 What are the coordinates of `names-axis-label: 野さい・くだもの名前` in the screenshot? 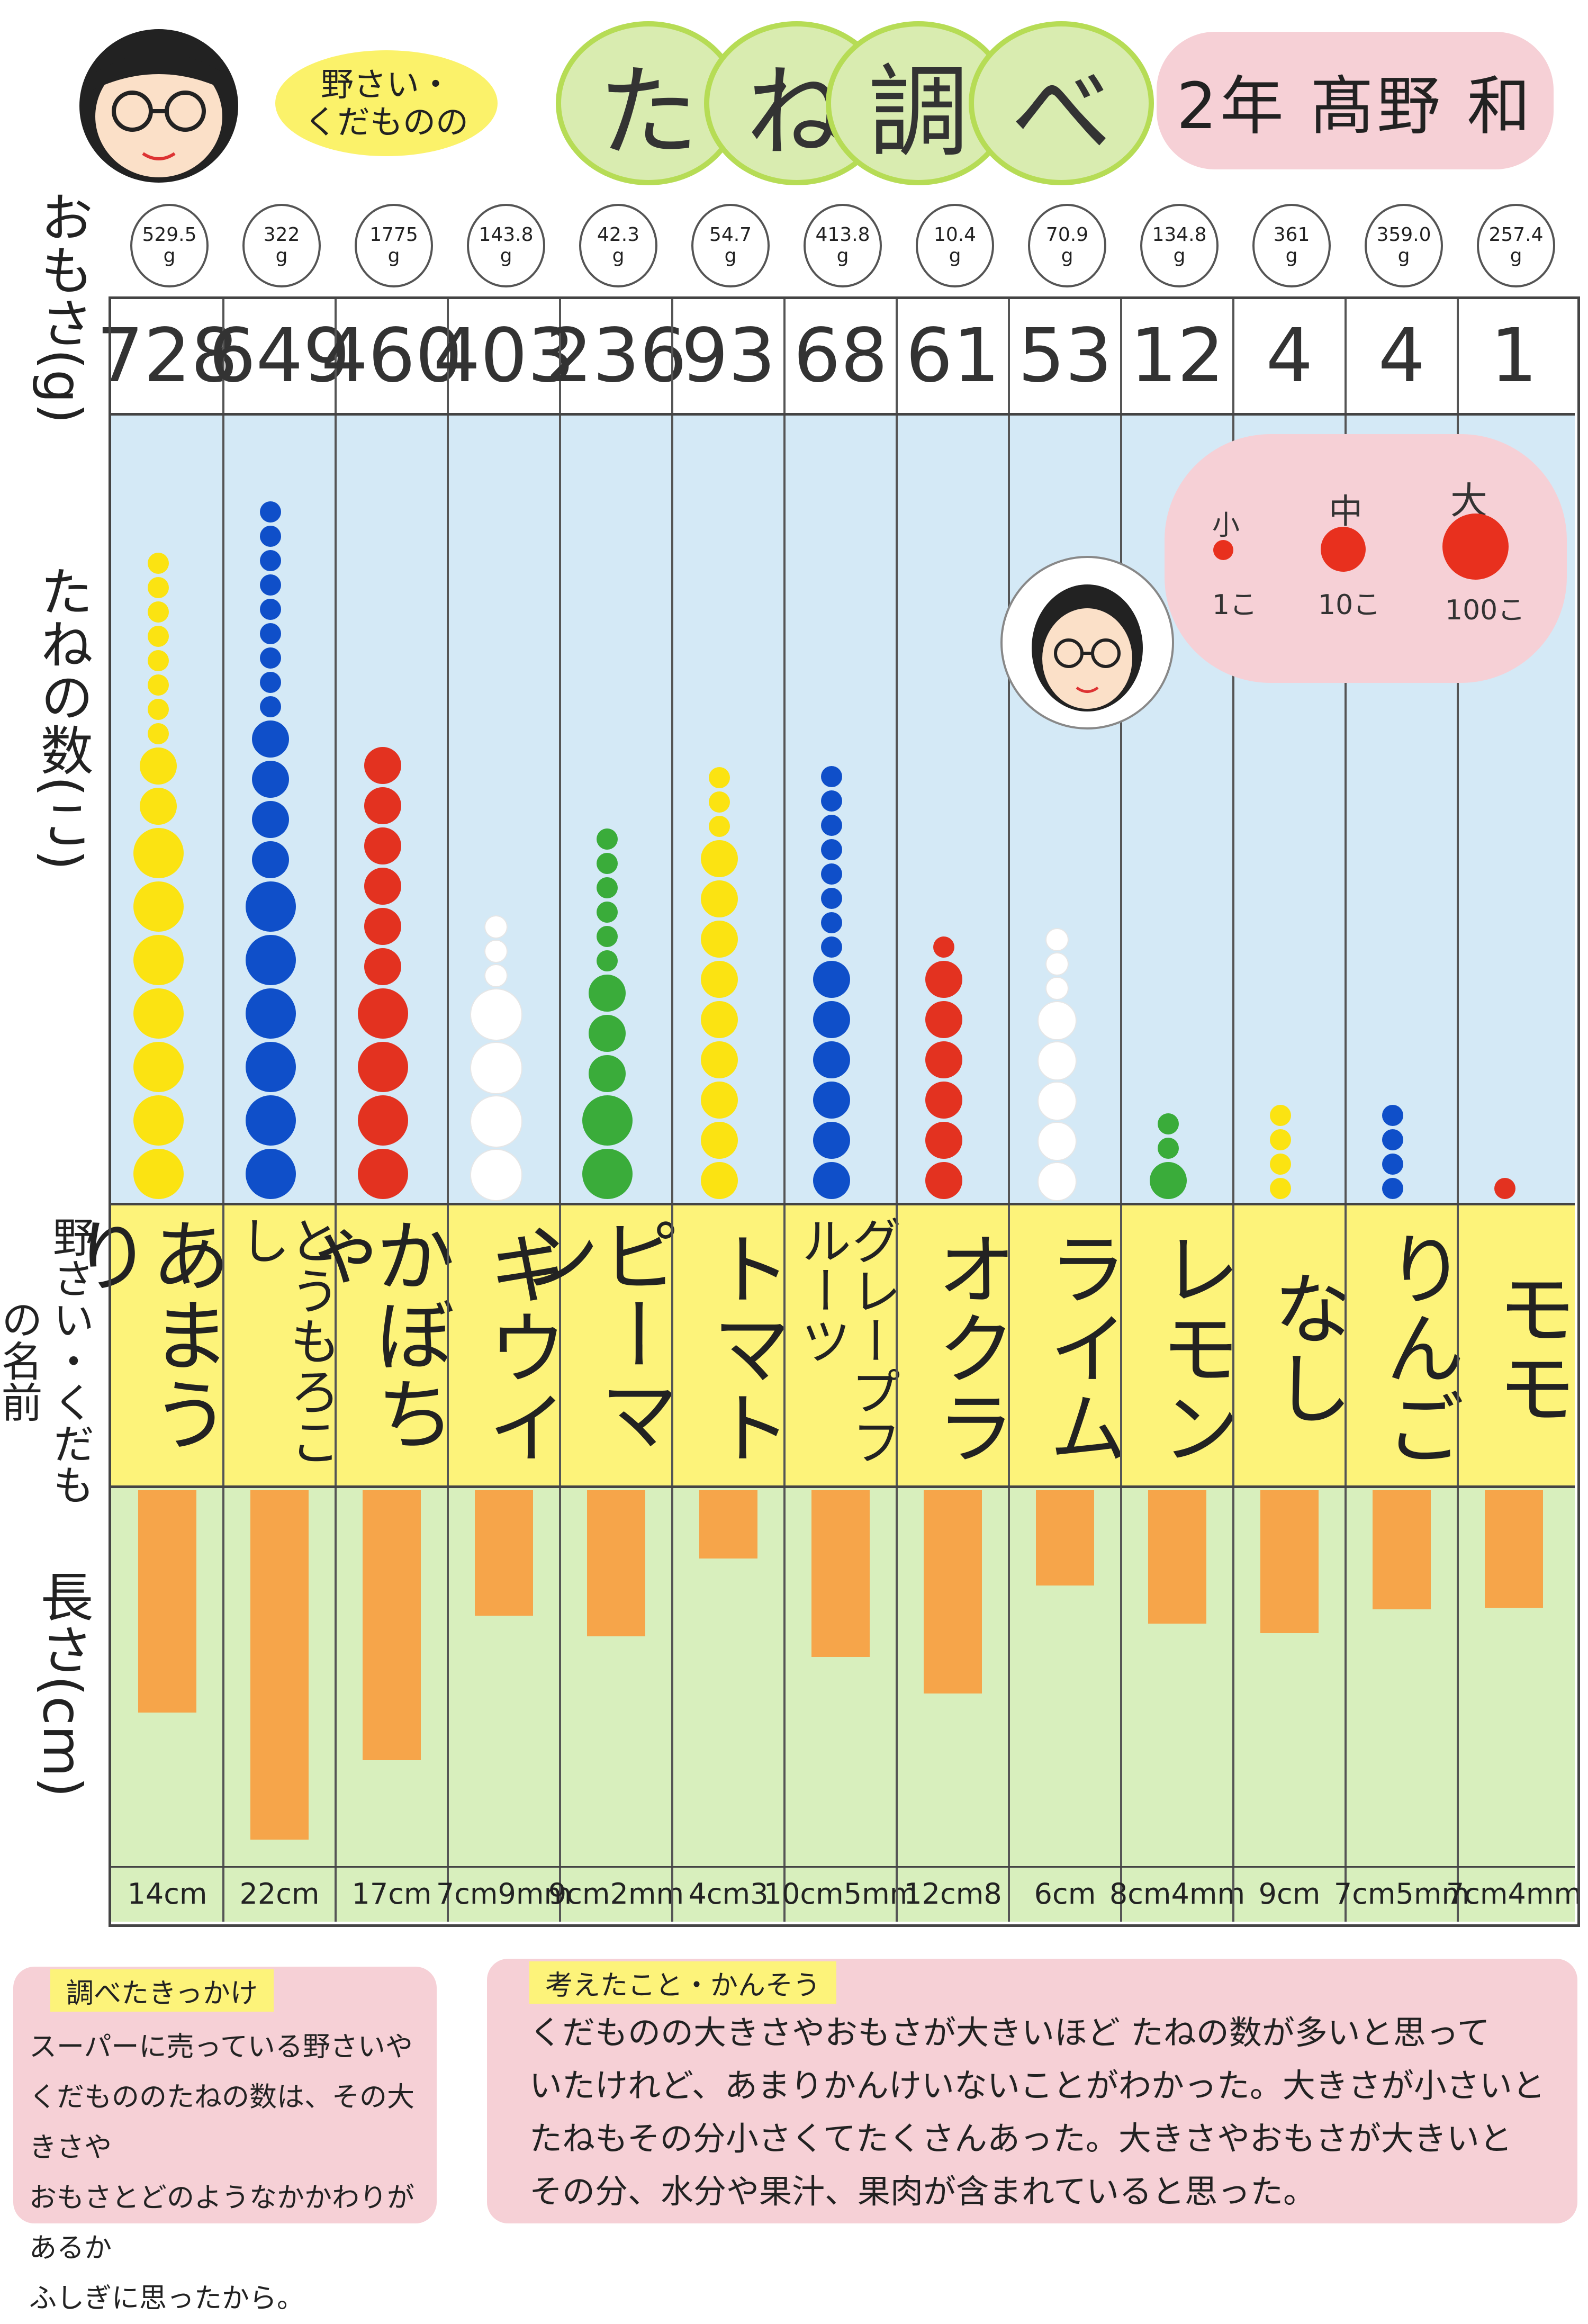 It's located at (47, 1360).